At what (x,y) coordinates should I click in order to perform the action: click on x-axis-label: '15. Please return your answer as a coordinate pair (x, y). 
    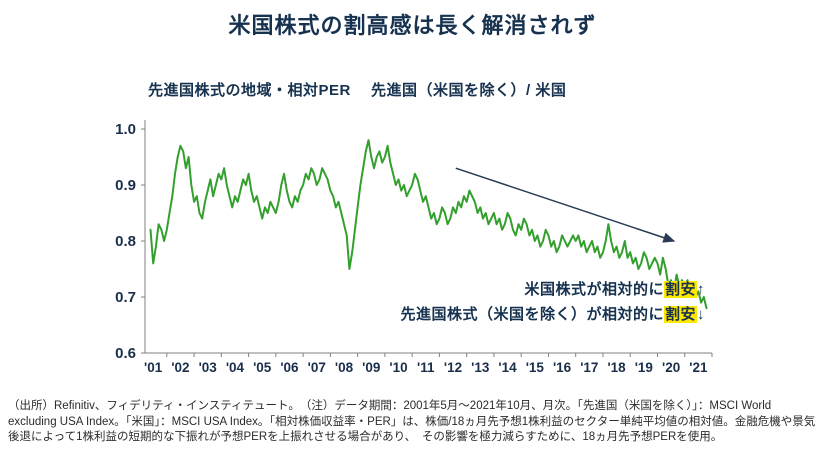
    Looking at the image, I should click on (535, 367).